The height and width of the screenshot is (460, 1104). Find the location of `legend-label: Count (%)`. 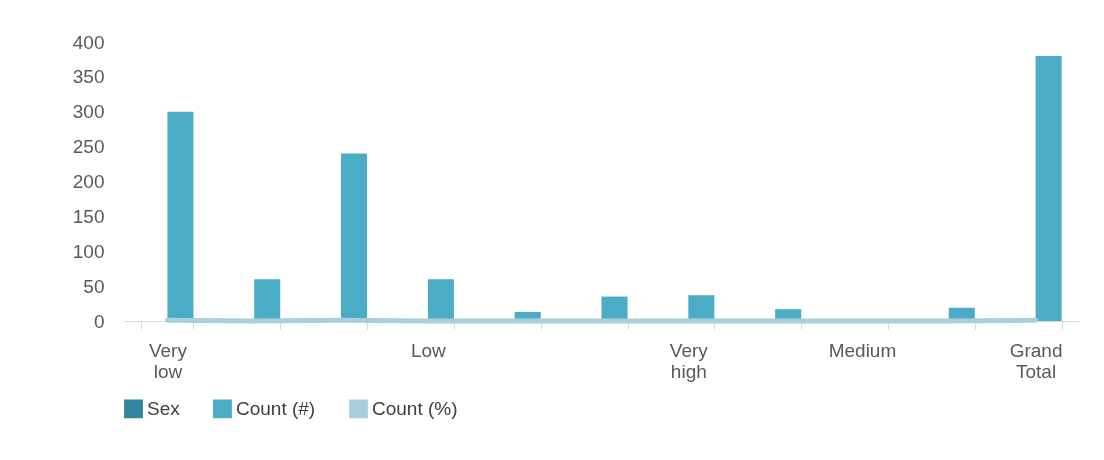

legend-label: Count (%) is located at coordinates (415, 408).